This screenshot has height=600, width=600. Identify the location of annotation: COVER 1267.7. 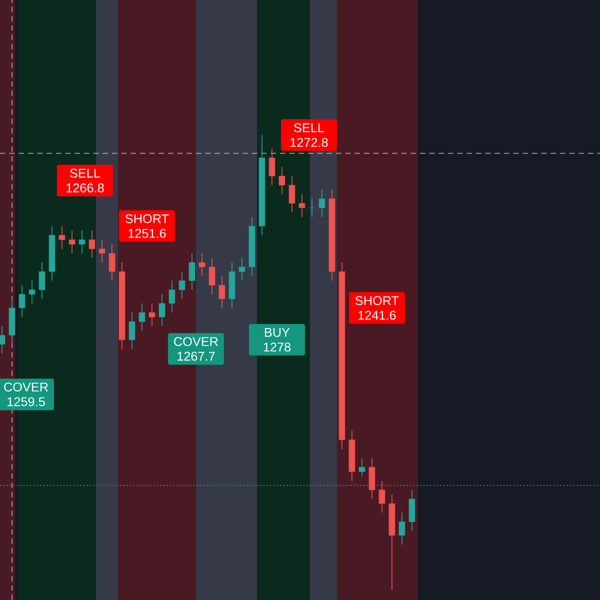
(196, 349).